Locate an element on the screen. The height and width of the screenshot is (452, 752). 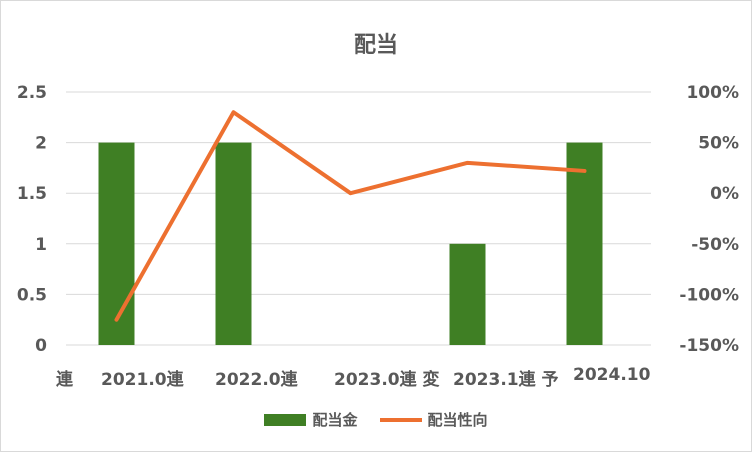
y-right-tick-label: 50% is located at coordinates (718, 144).